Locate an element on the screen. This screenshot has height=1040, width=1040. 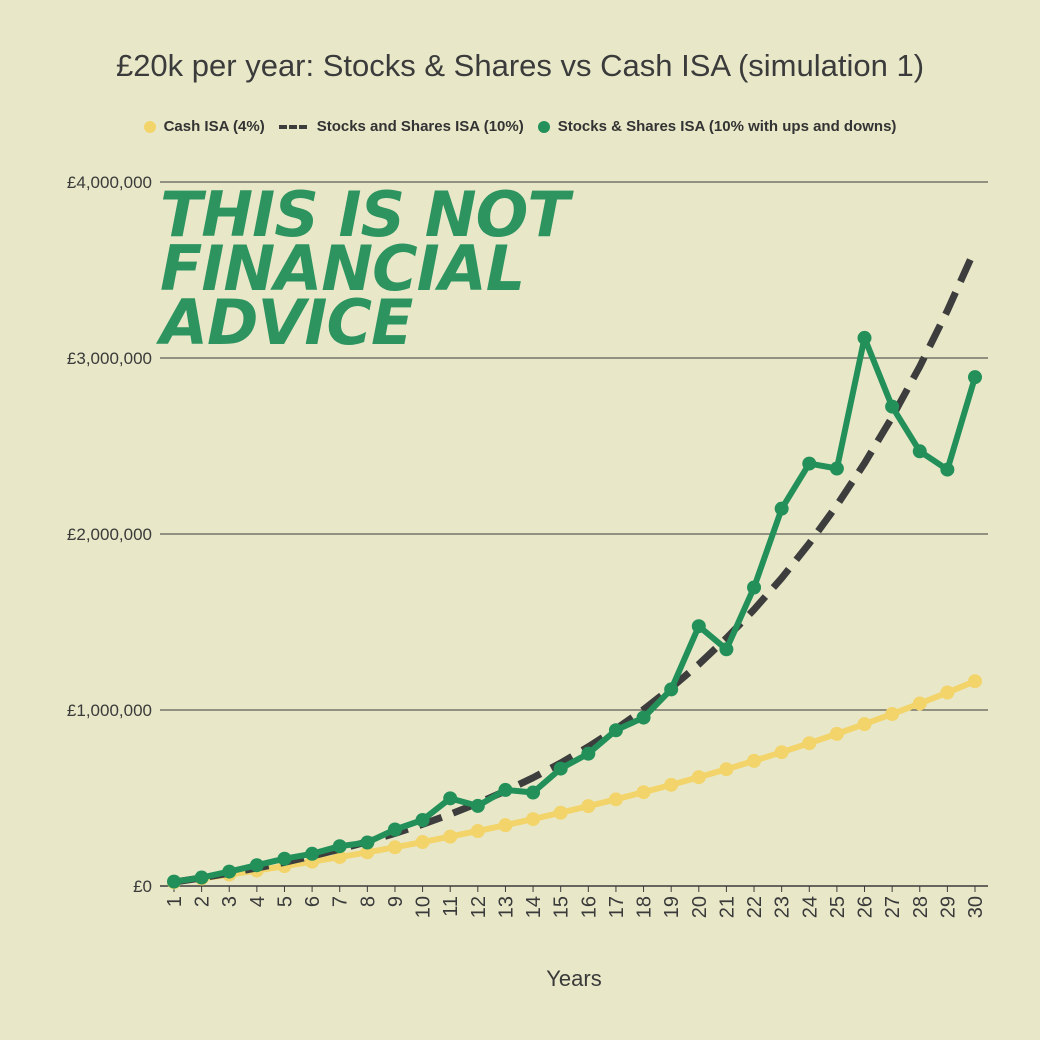
legend-marker-volatile is located at coordinates (543, 126).